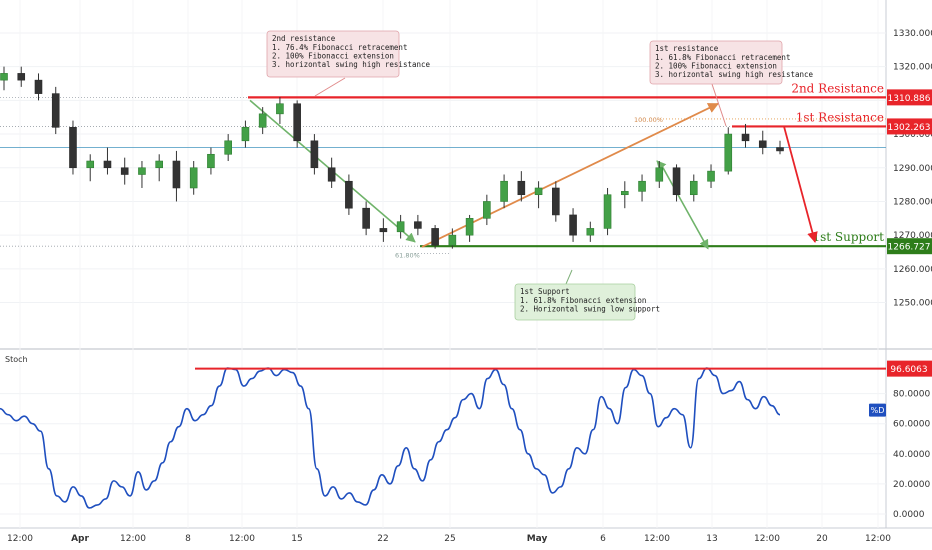 The image size is (932, 550). What do you see at coordinates (590, 309) in the screenshot?
I see `first-support-note-line: 2. Horizontal swing low support` at bounding box center [590, 309].